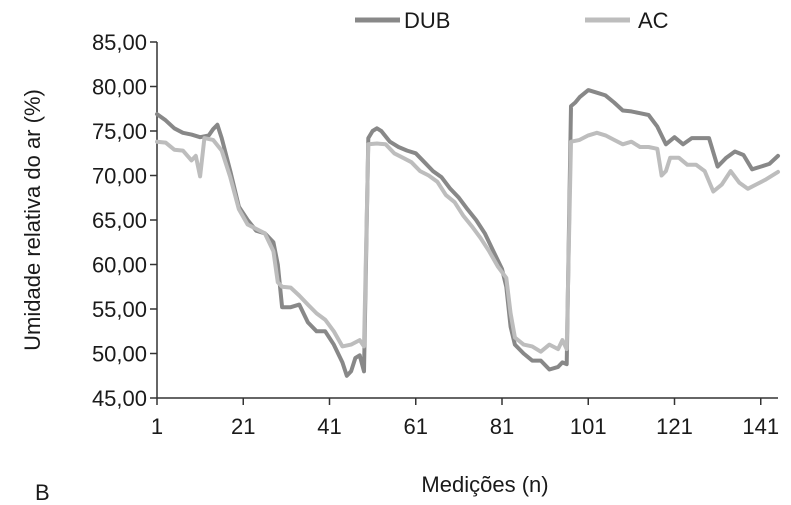 This screenshot has height=505, width=791. What do you see at coordinates (119, 398) in the screenshot?
I see `y-tick-label: 45,00` at bounding box center [119, 398].